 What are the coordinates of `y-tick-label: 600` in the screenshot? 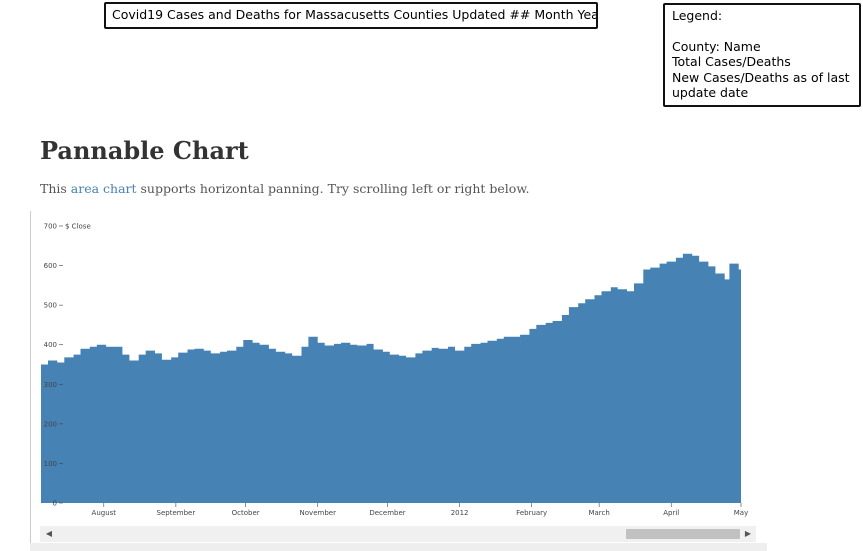 It's located at (50, 266).